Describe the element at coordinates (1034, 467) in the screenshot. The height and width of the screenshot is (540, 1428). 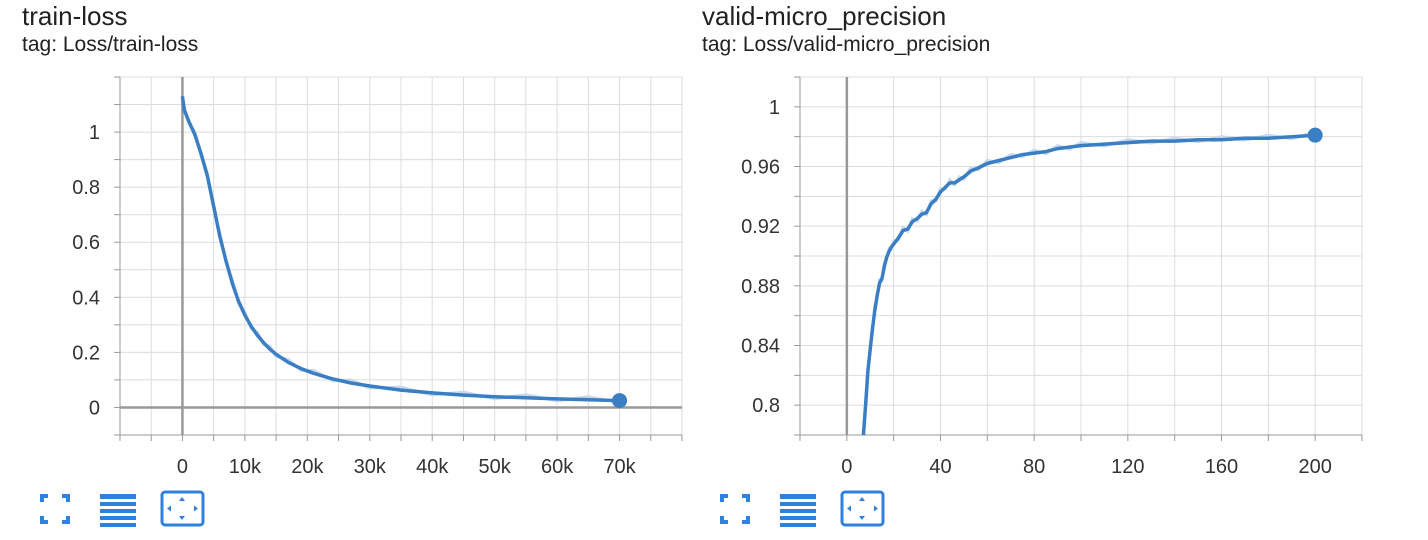
I see `x-tick-label: 80` at that location.